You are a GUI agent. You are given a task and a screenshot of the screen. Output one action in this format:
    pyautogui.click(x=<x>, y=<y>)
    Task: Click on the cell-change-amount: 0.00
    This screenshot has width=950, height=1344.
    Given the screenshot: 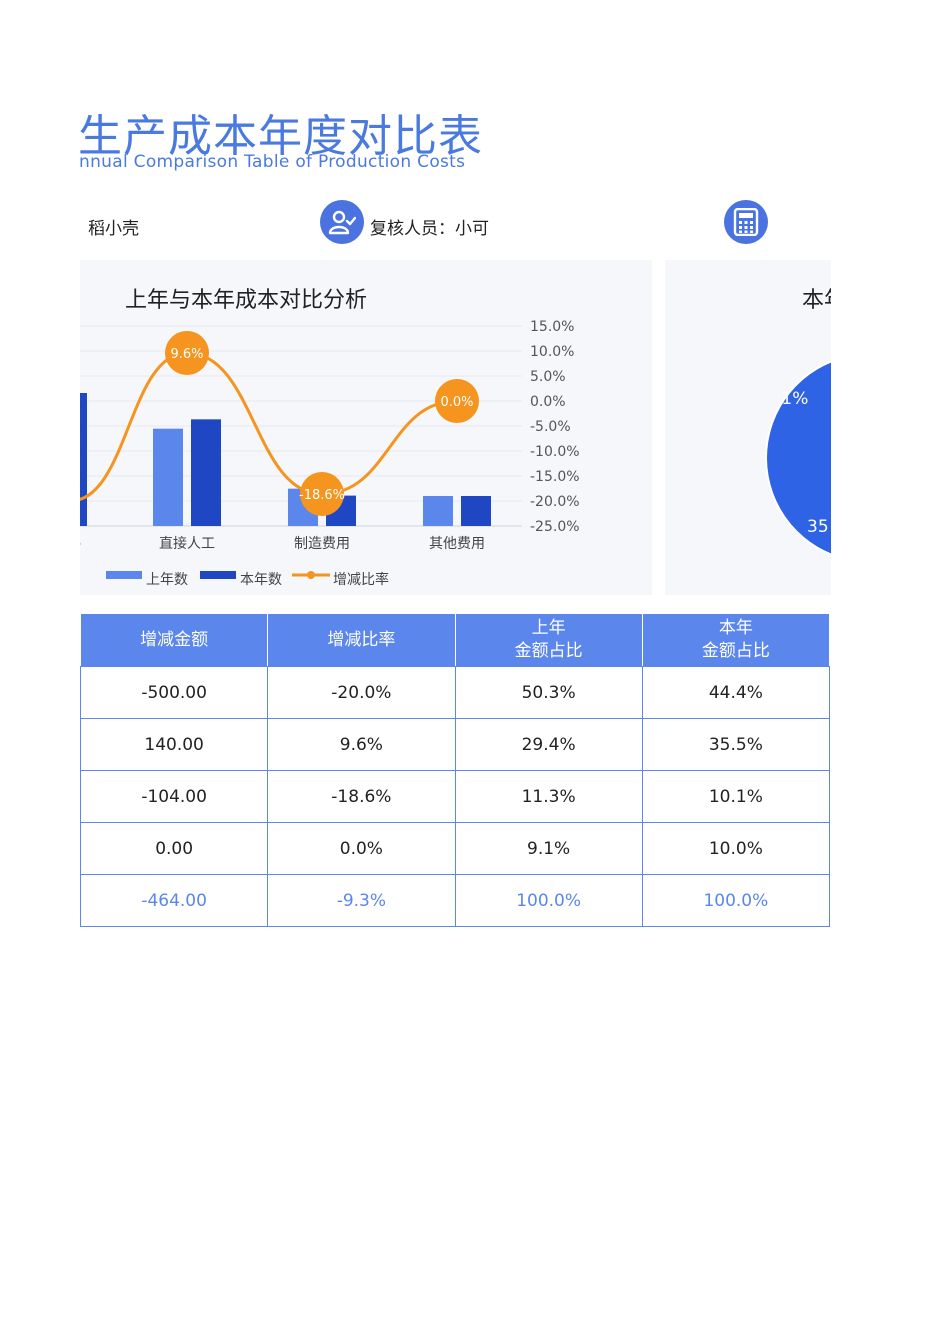 What is the action you would take?
    pyautogui.click(x=174, y=848)
    